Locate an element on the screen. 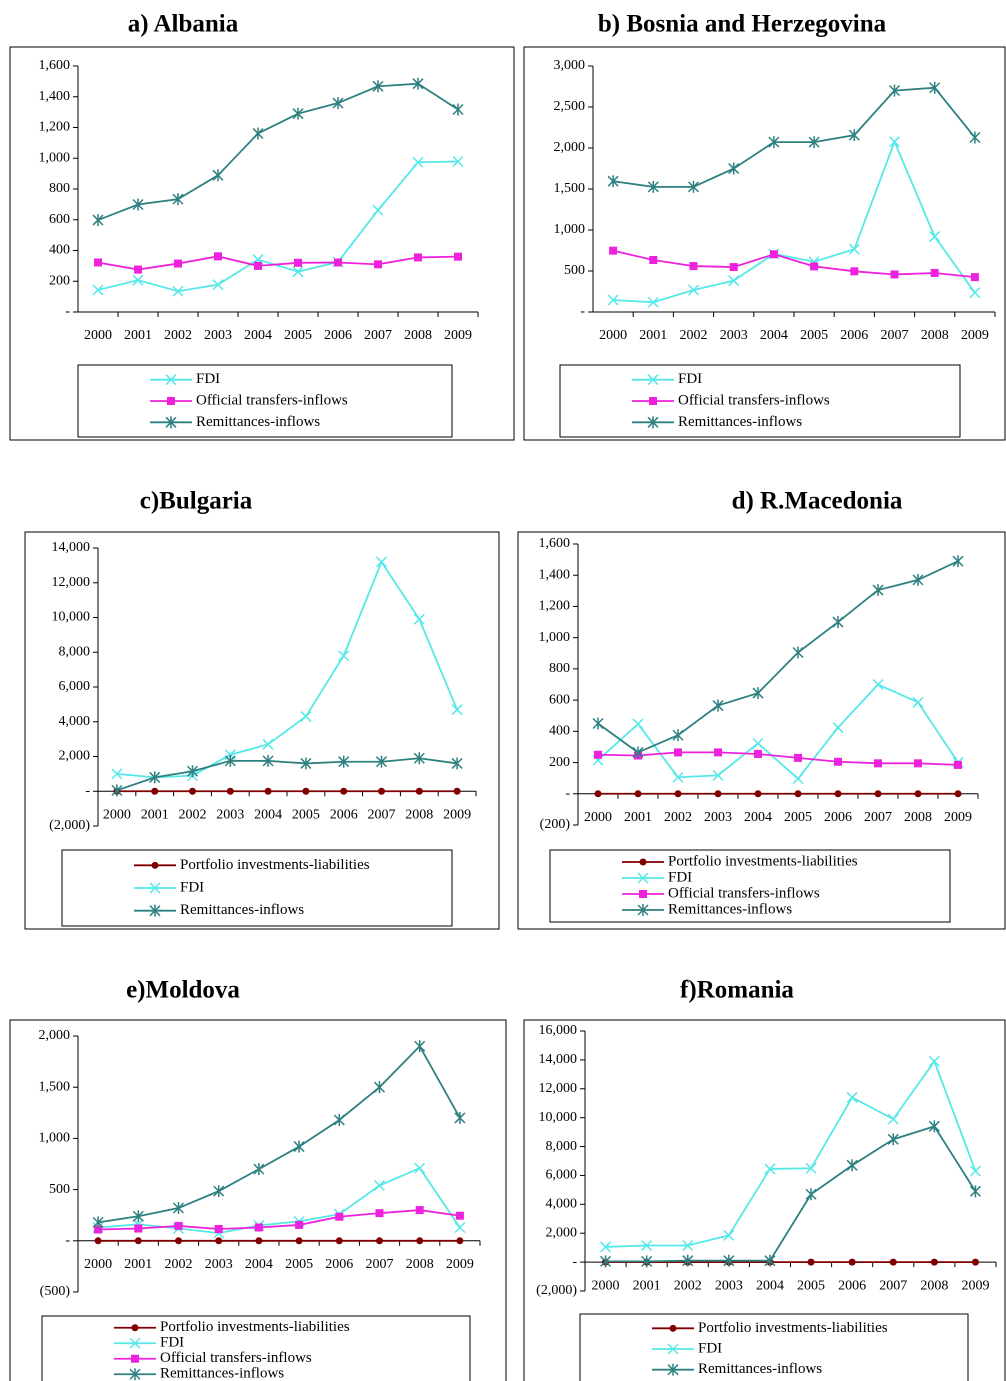 This screenshot has width=1006, height=1381. y-tick-label: 800 is located at coordinates (559, 668).